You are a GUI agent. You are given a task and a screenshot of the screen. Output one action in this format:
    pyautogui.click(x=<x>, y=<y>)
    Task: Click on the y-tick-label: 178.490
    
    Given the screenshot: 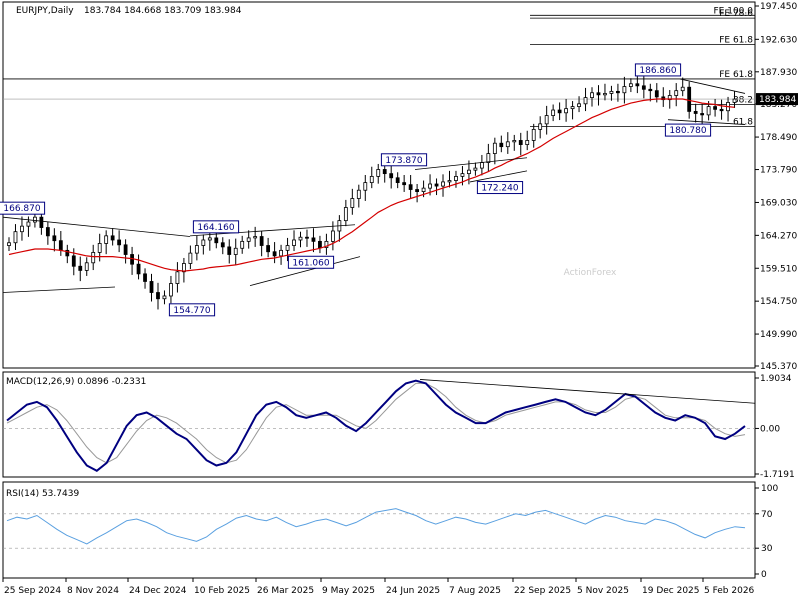 What is the action you would take?
    pyautogui.click(x=778, y=138)
    